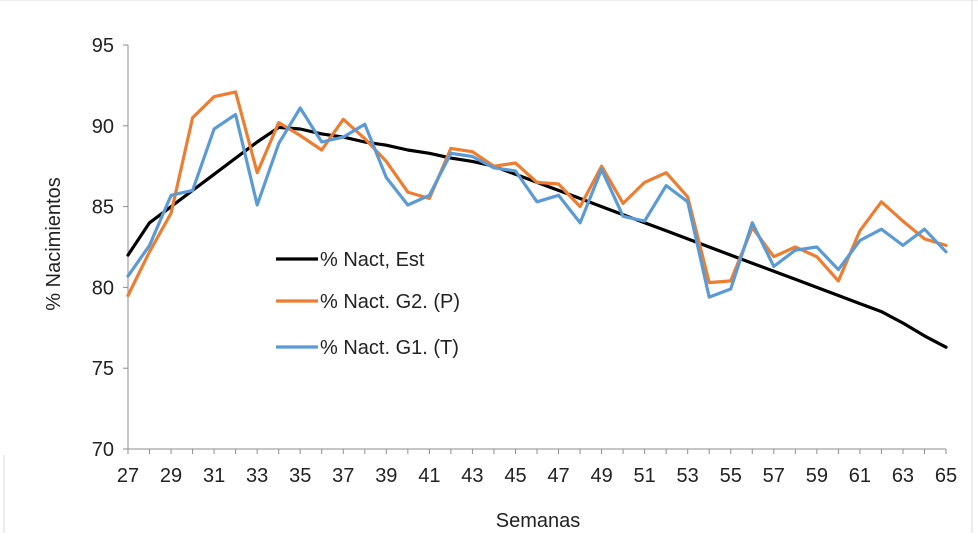 Image resolution: width=978 pixels, height=538 pixels. Describe the element at coordinates (731, 476) in the screenshot. I see `x-tick-label: 55` at that location.